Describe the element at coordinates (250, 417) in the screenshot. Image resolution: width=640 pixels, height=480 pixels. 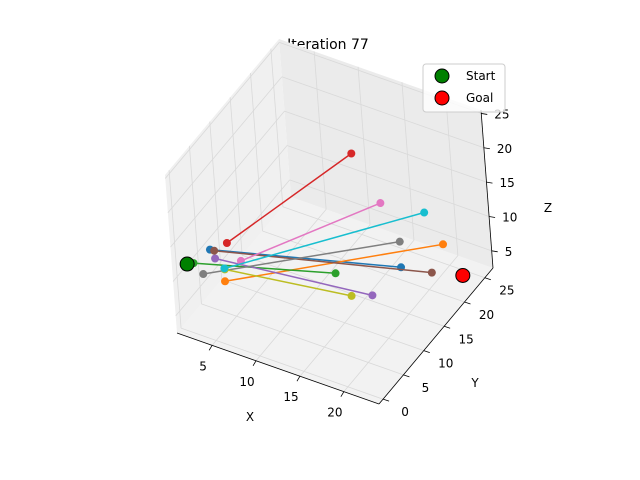
I see `x-axis-label: X` at that location.